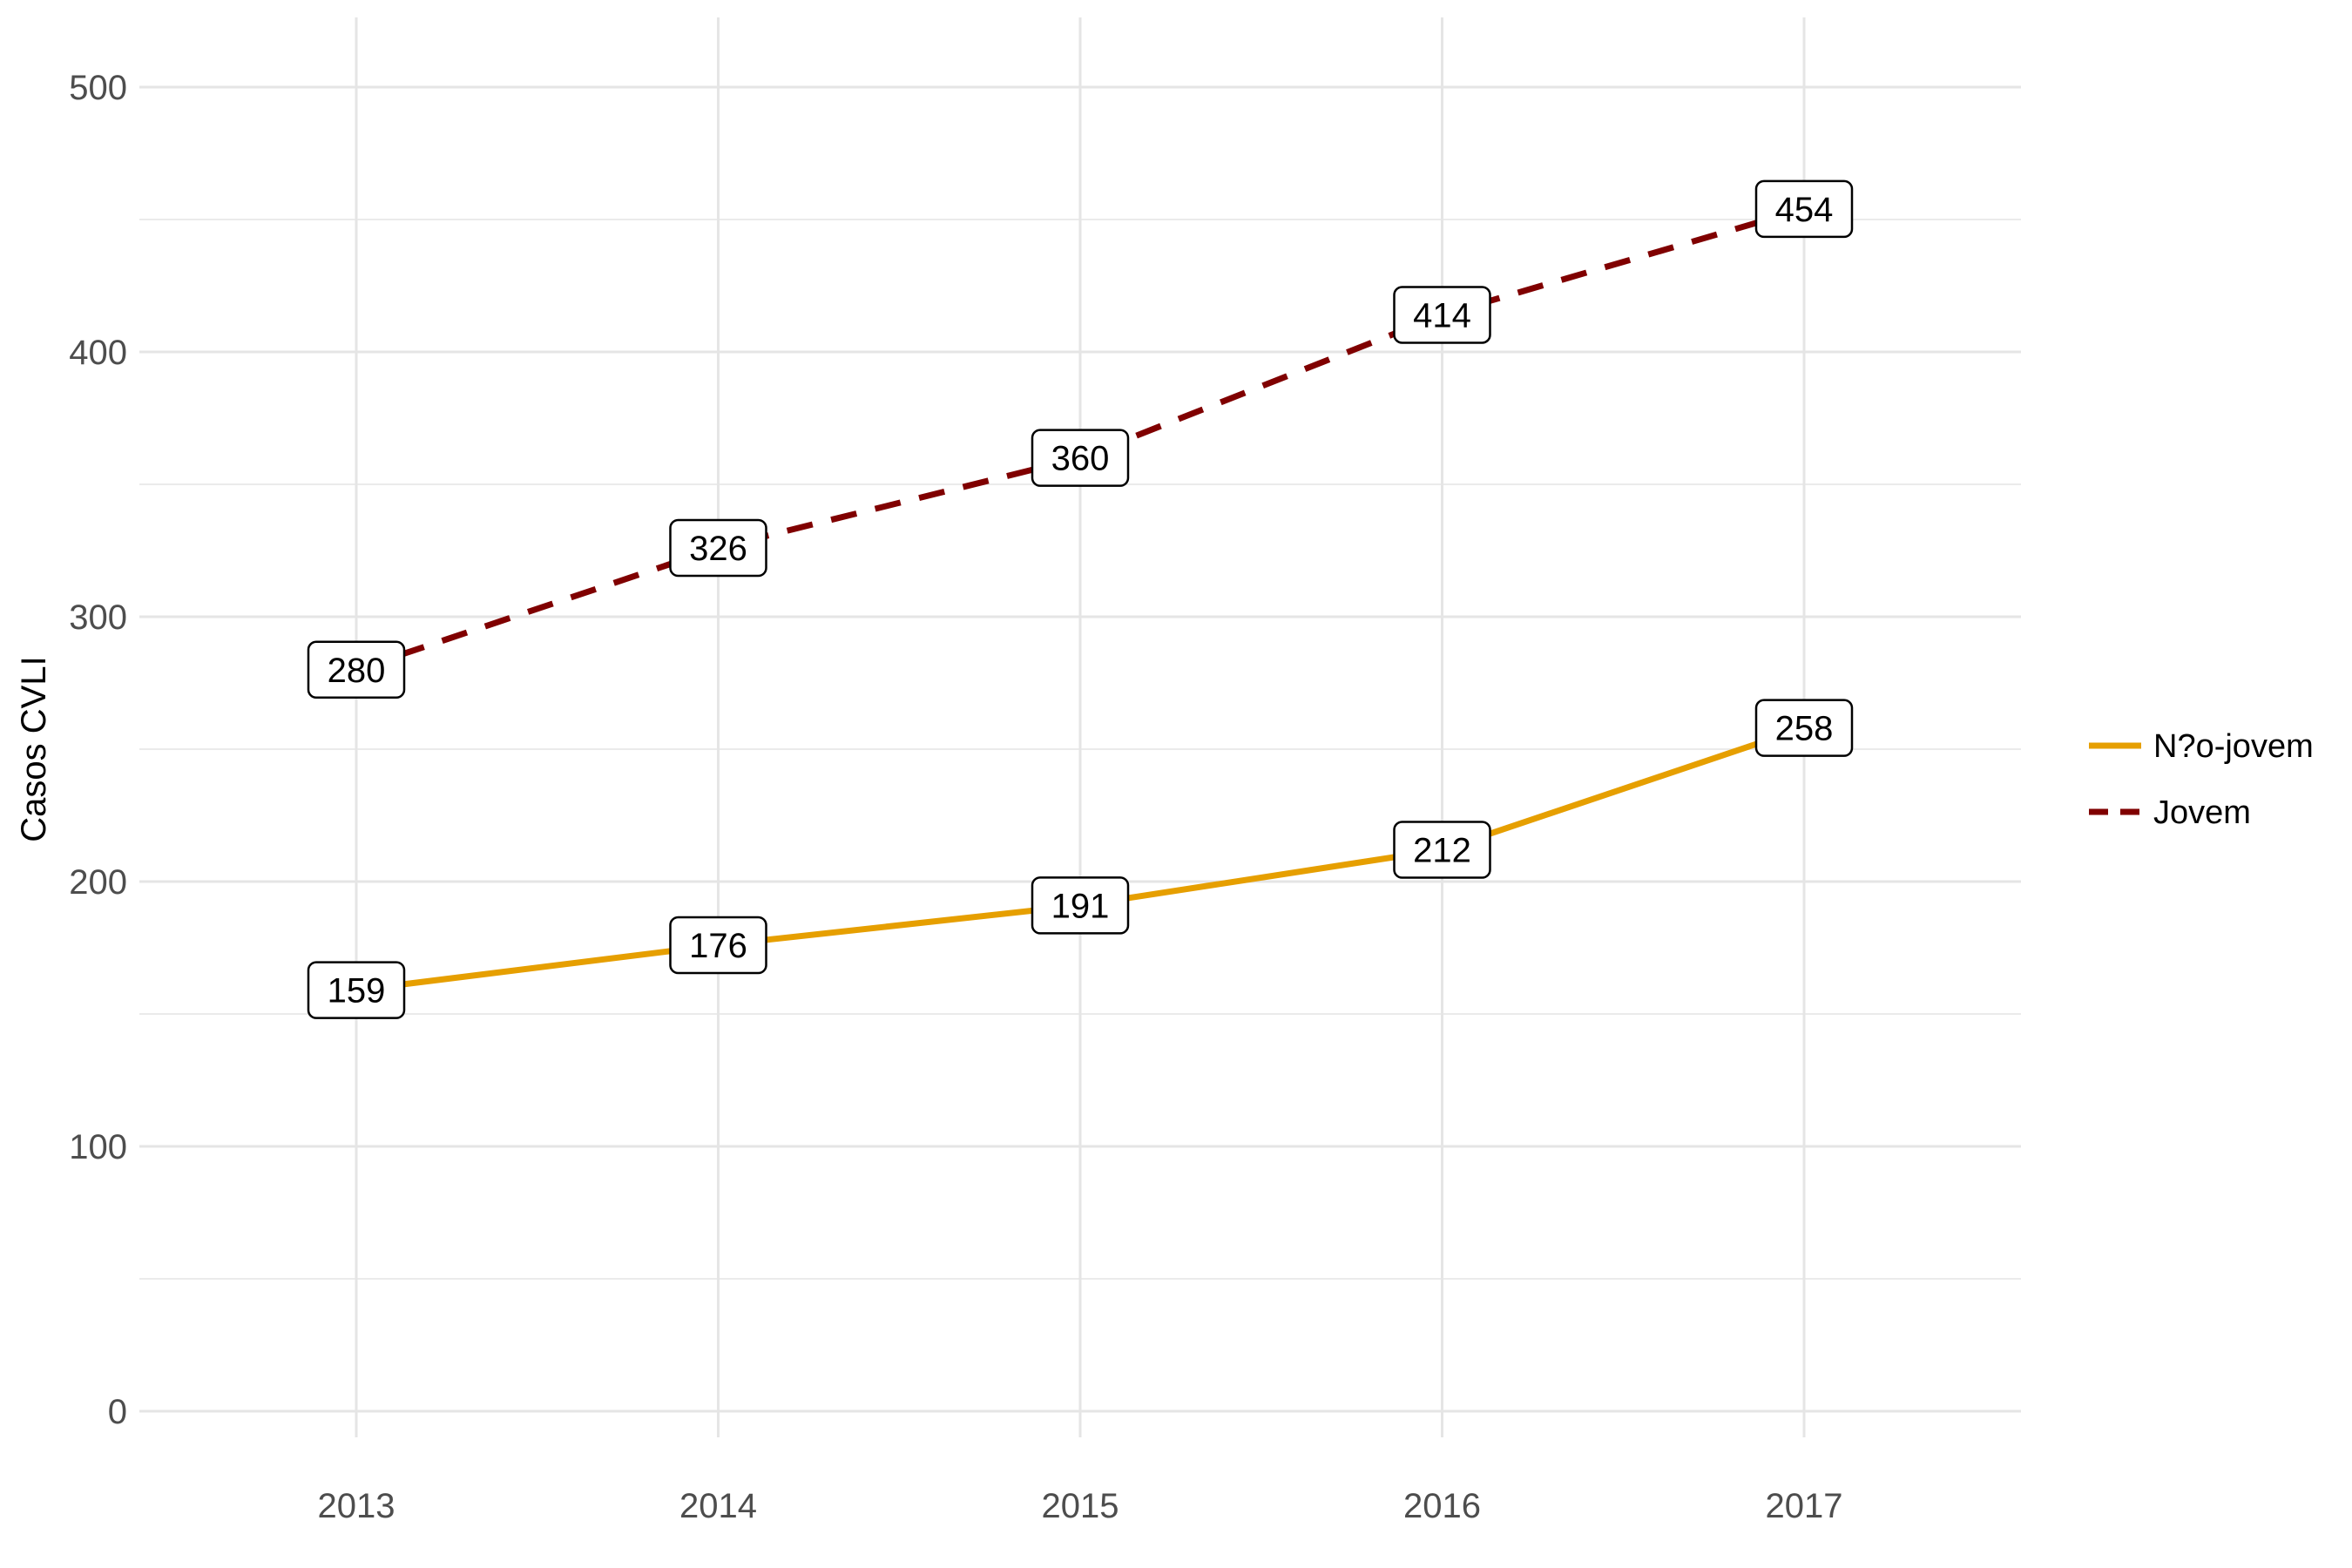 The width and height of the screenshot is (2352, 1568). What do you see at coordinates (98, 88) in the screenshot?
I see `y-tick-label: 500` at bounding box center [98, 88].